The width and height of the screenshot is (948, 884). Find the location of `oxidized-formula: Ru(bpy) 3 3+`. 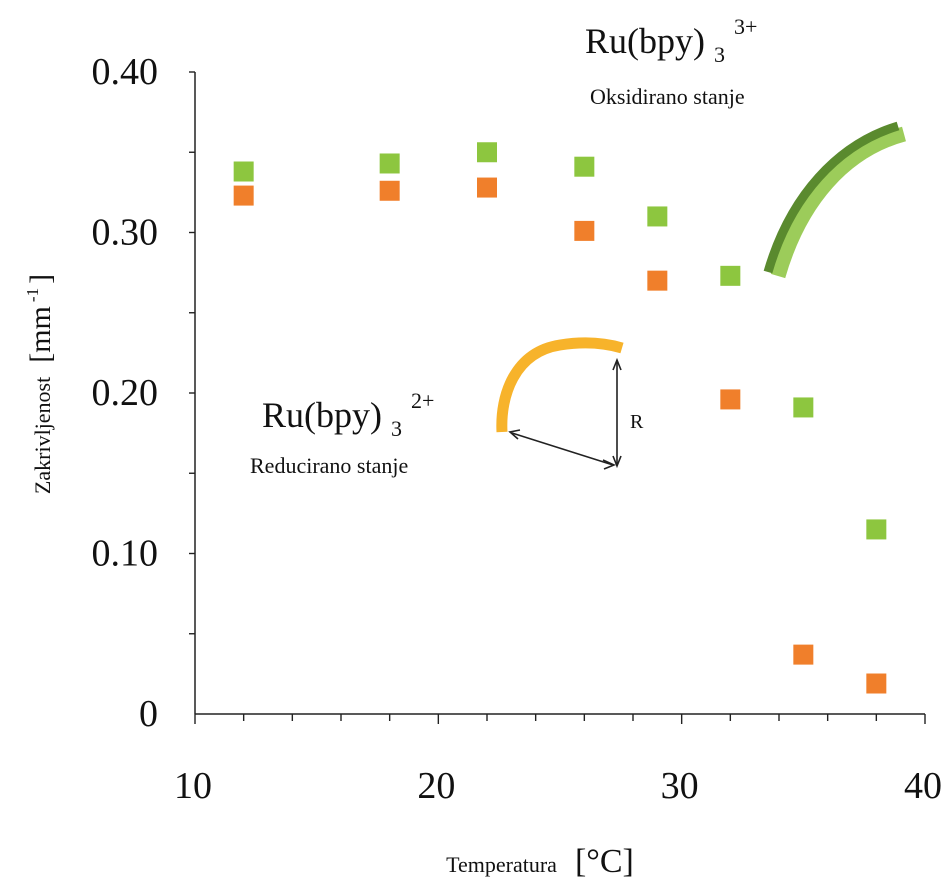

oxidized-formula: Ru(bpy) 3 3+ is located at coordinates (671, 42).